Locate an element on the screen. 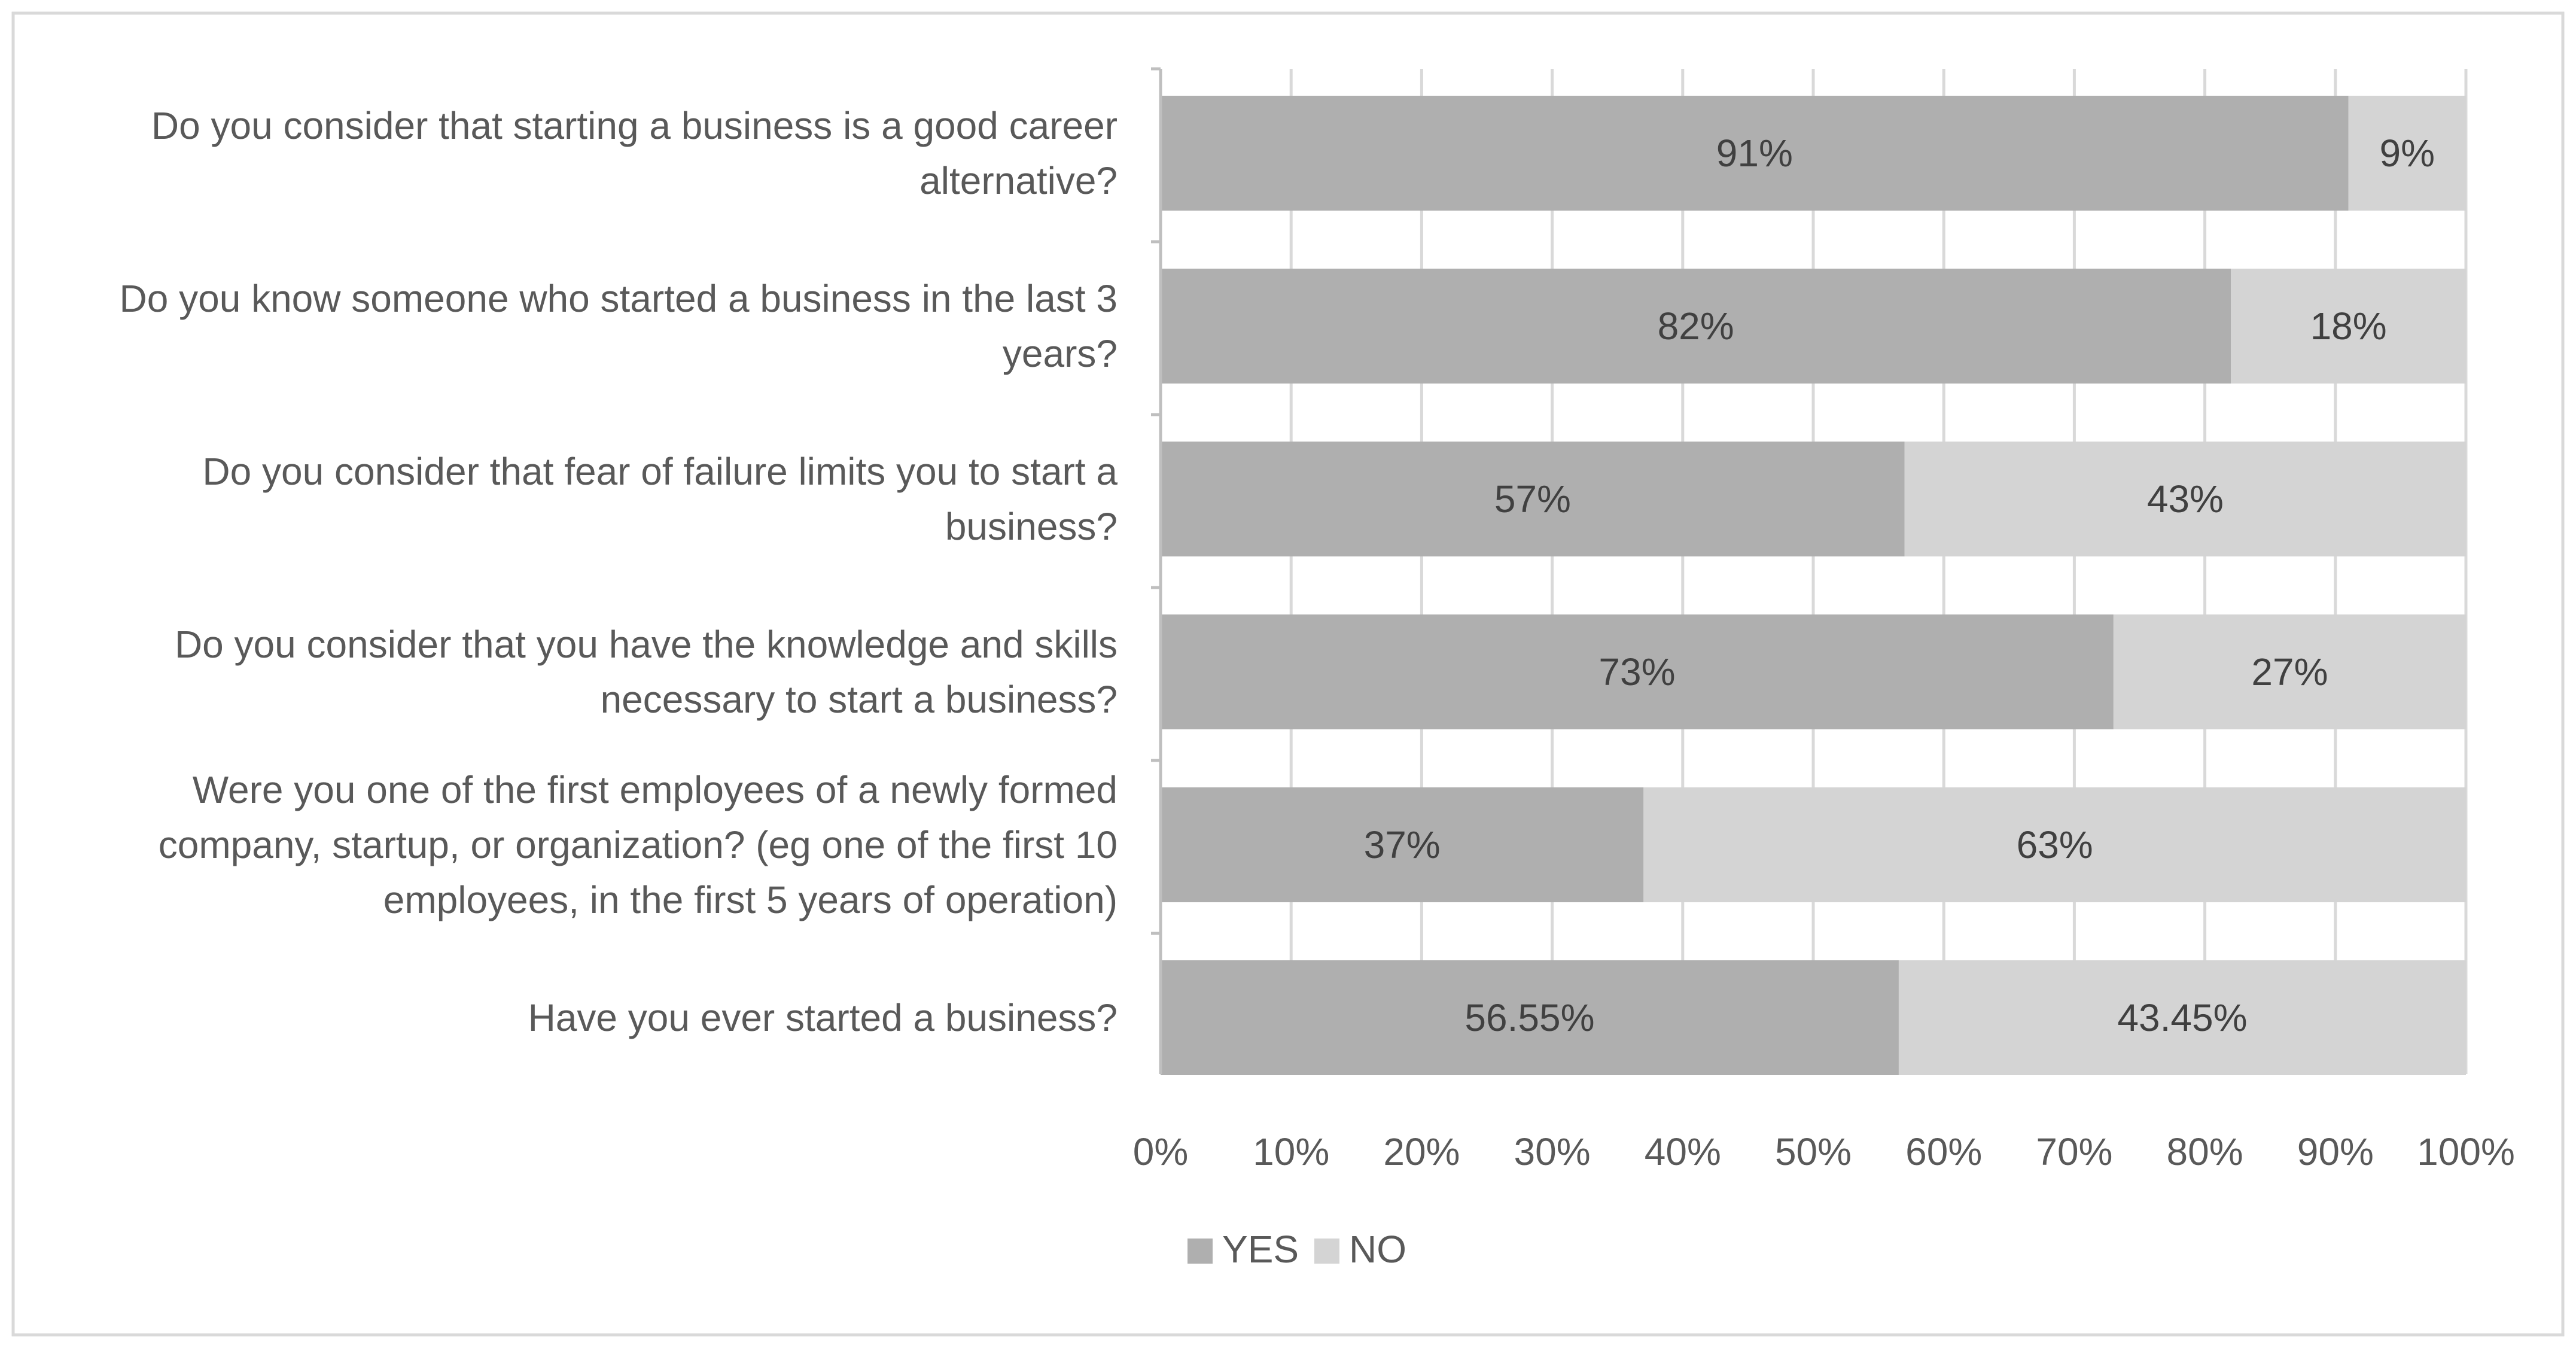 The height and width of the screenshot is (1348, 2576). x-tick-labels: 0% 10% 20% 30% 40% 50% 60% 70% 80% 90% 100% is located at coordinates (1824, 1151).